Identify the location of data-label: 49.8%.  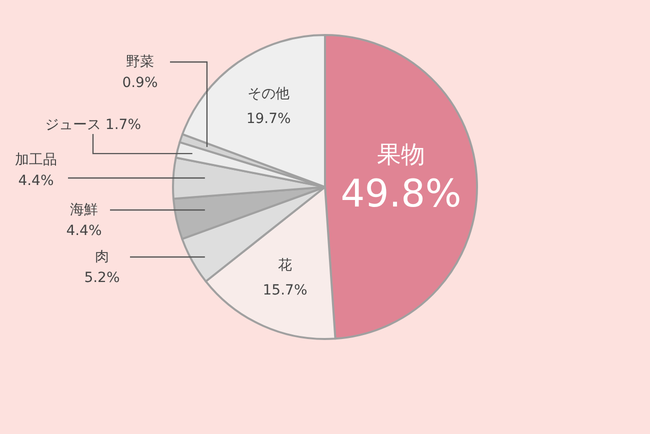
(401, 193).